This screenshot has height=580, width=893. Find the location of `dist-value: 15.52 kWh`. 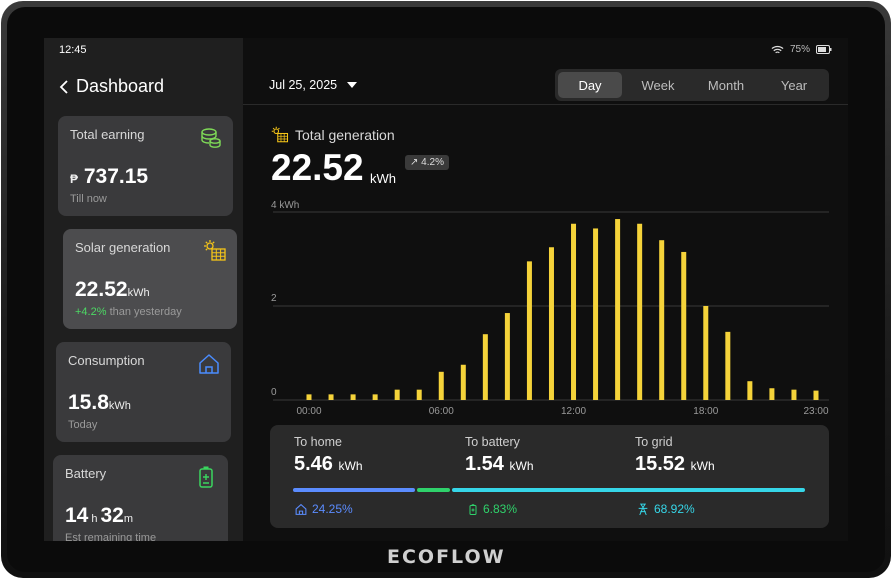

dist-value: 15.52 kWh is located at coordinates (675, 464).